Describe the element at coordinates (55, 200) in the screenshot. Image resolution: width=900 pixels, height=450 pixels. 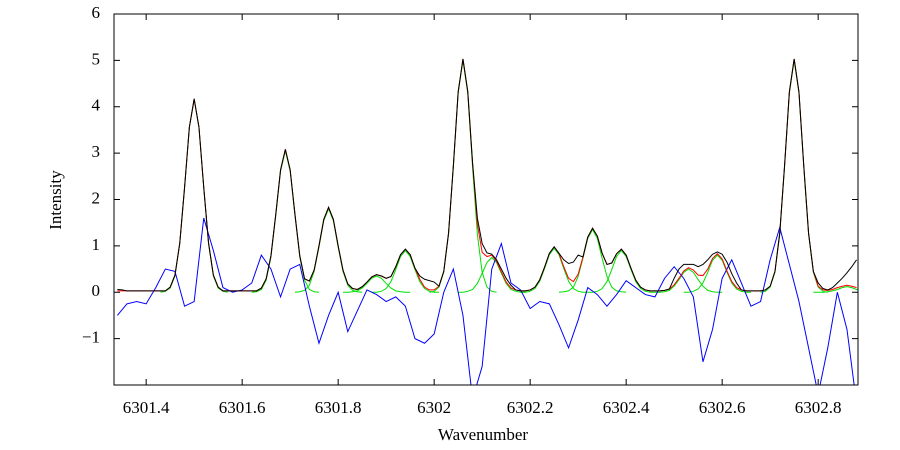
I see `y-axis-label: Intensity` at that location.